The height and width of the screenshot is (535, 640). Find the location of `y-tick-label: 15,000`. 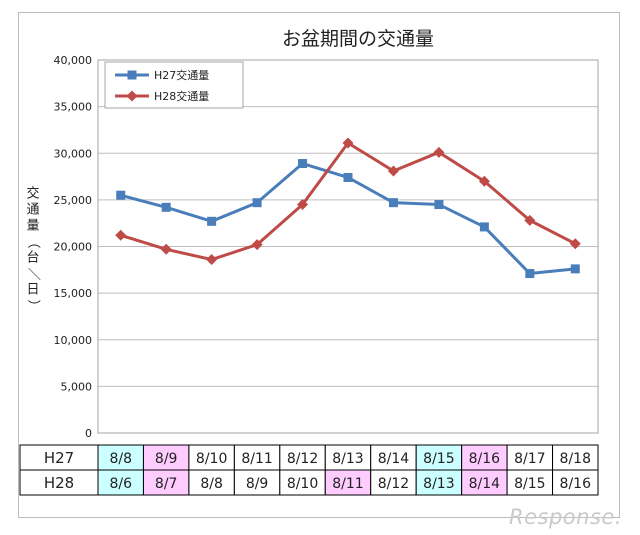

y-tick-label: 15,000 is located at coordinates (73, 293).